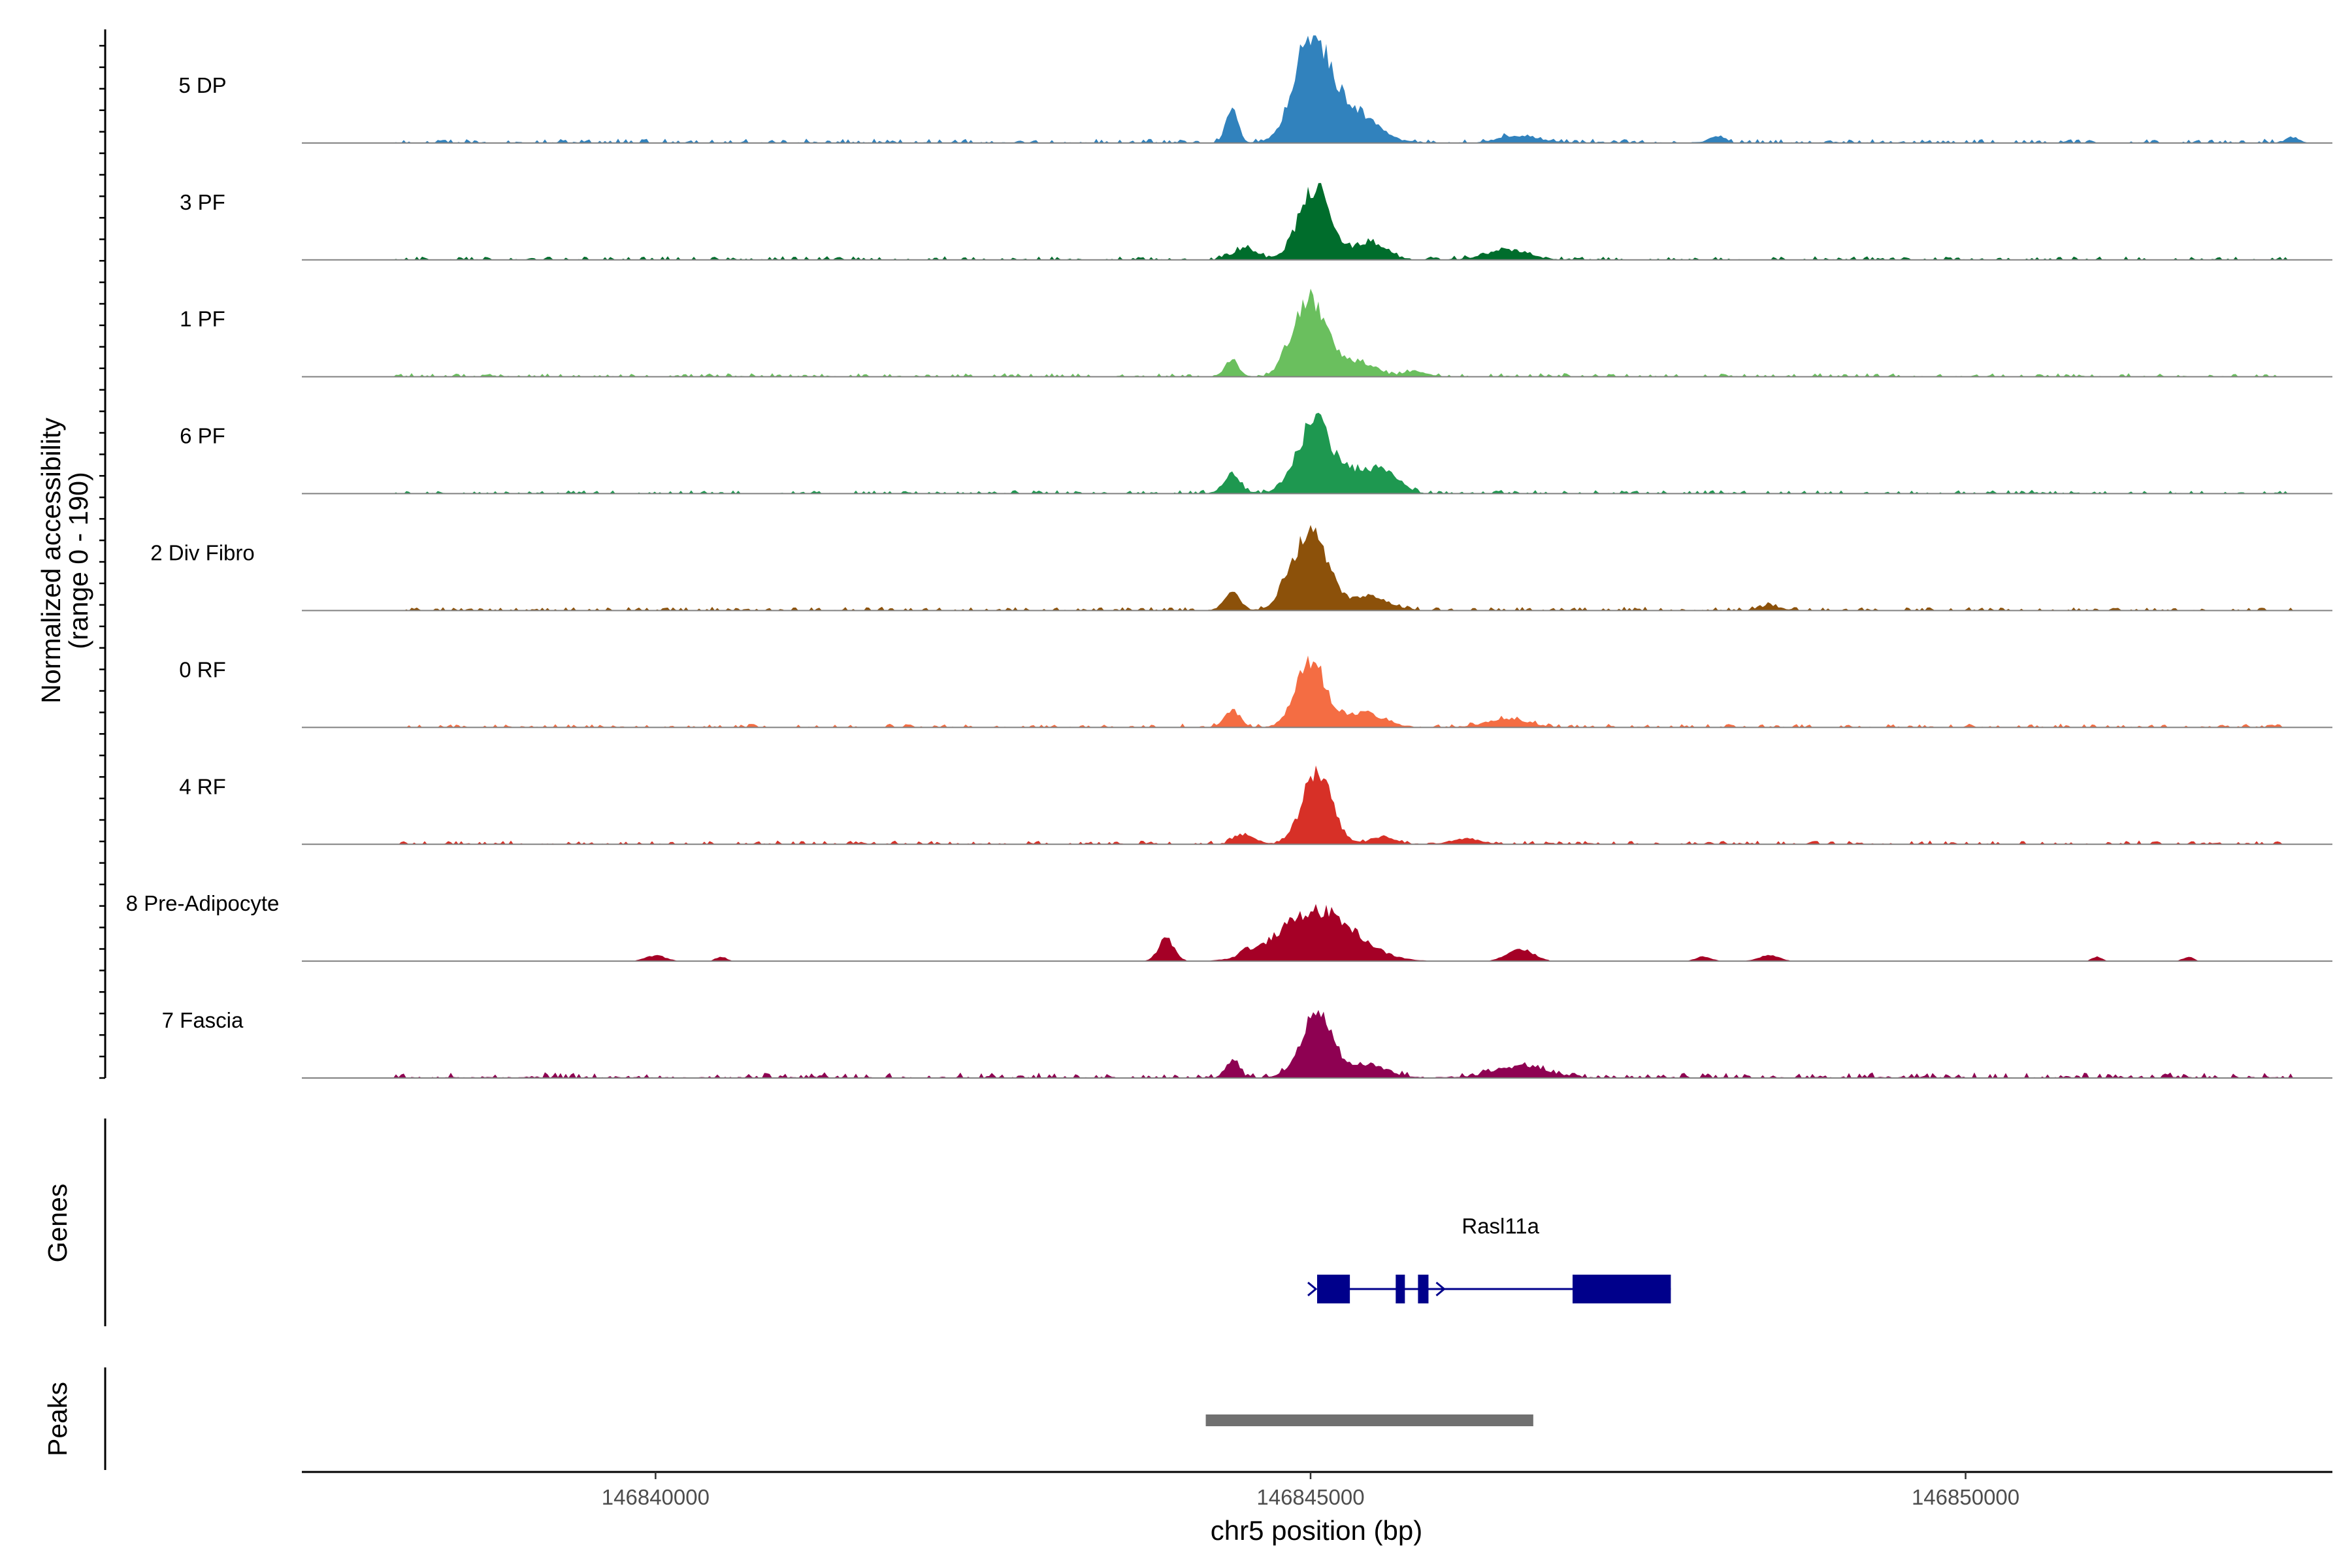 Image resolution: width=2352 pixels, height=1568 pixels. What do you see at coordinates (202, 553) in the screenshot?
I see `track-label: 2 Div Fibro` at bounding box center [202, 553].